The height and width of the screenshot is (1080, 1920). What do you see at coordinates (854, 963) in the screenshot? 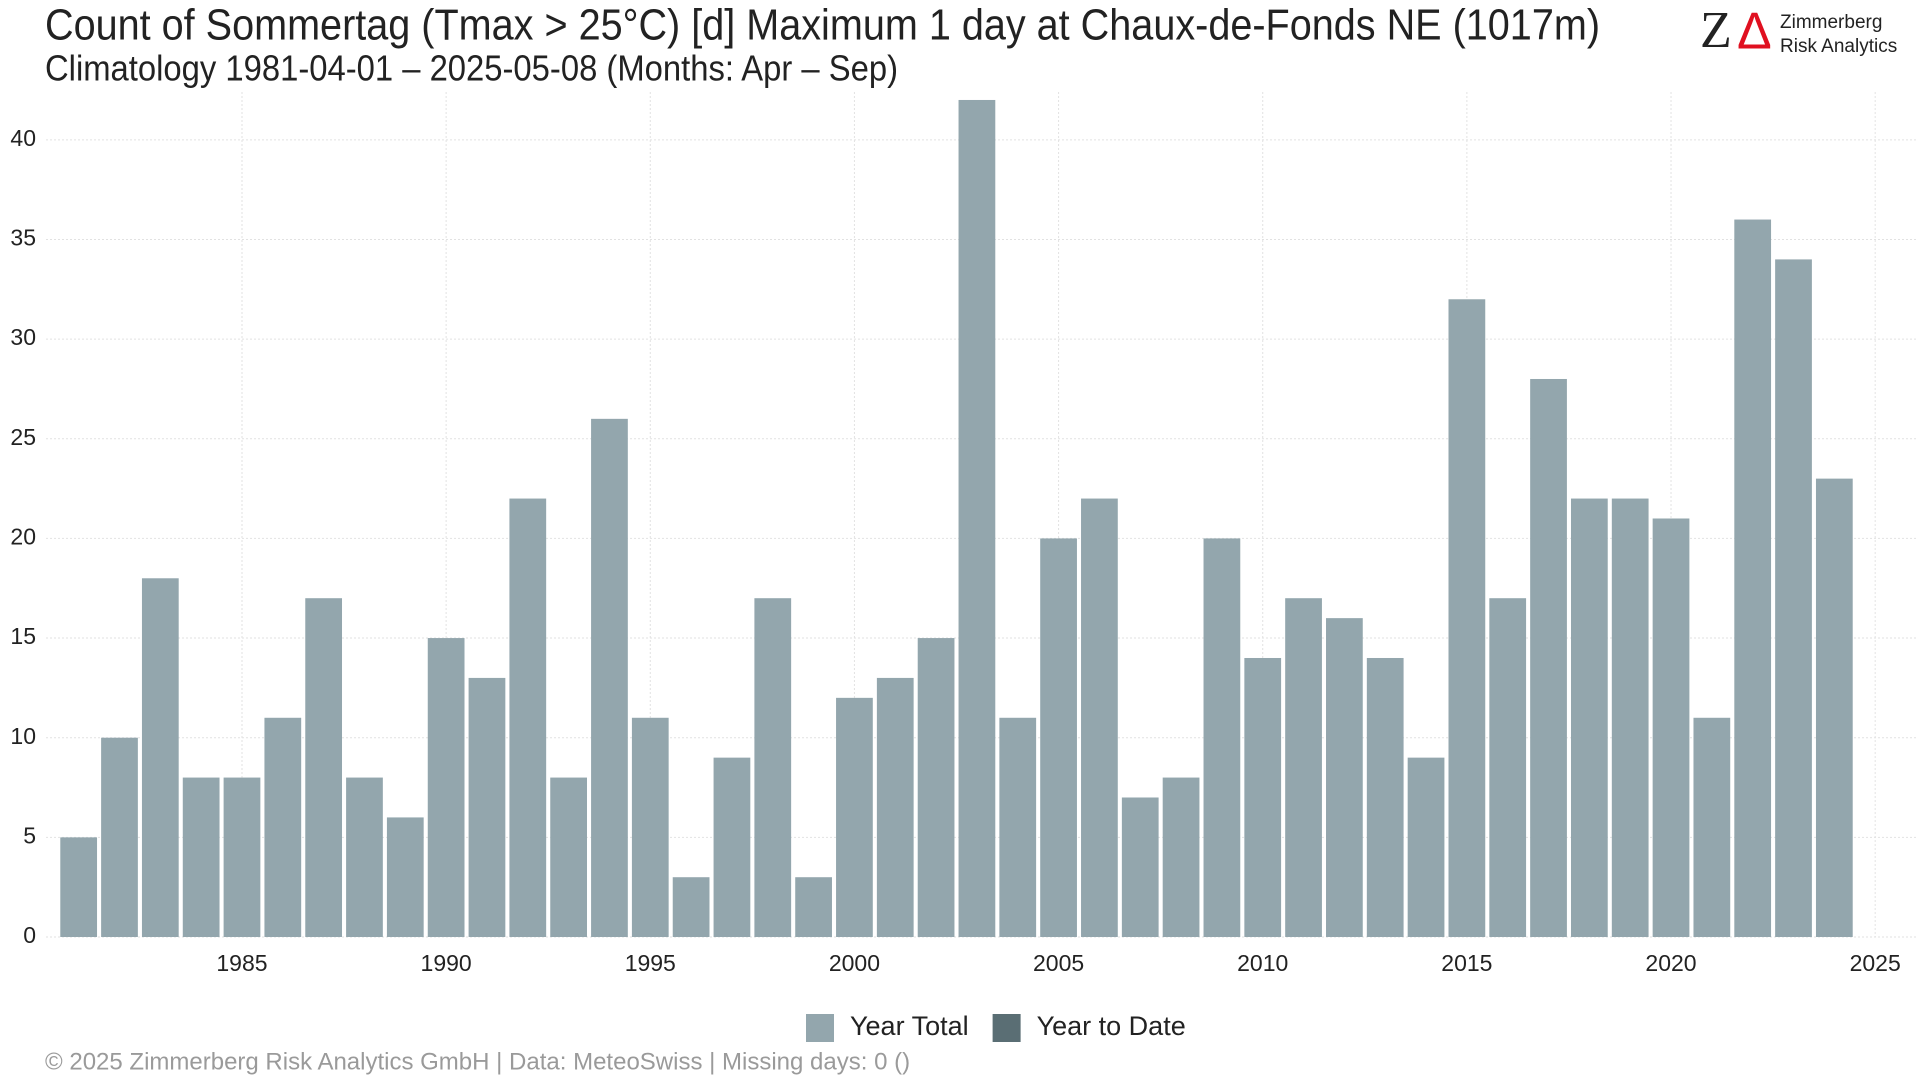
I see `x-tick-label: 2000` at bounding box center [854, 963].